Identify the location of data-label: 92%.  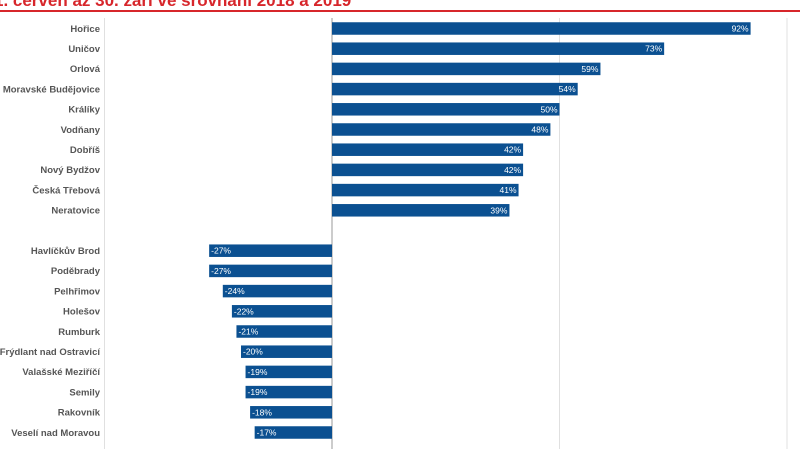
(740, 29).